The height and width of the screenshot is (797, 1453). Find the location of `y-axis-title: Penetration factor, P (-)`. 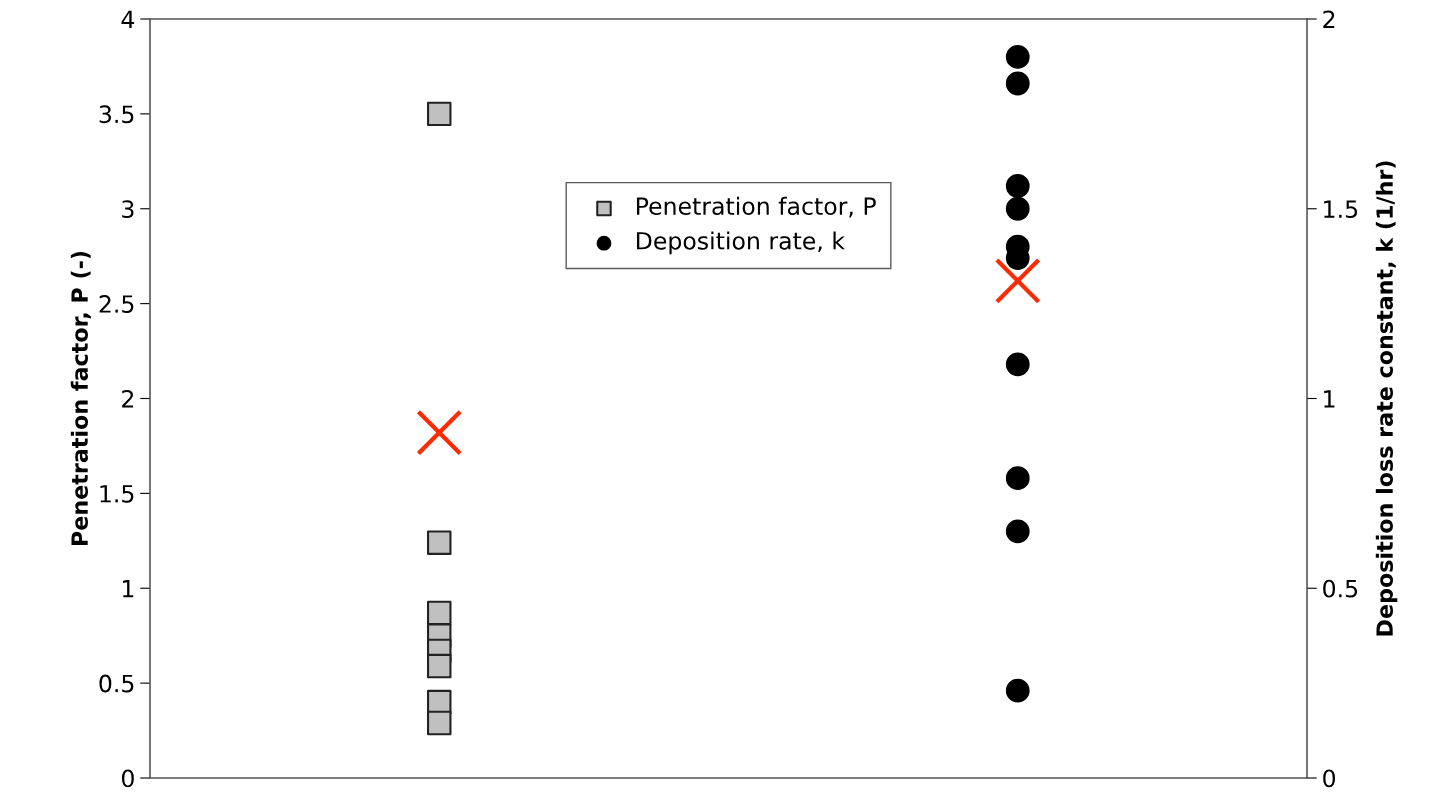

y-axis-title: Penetration factor, P (-) is located at coordinates (80, 398).